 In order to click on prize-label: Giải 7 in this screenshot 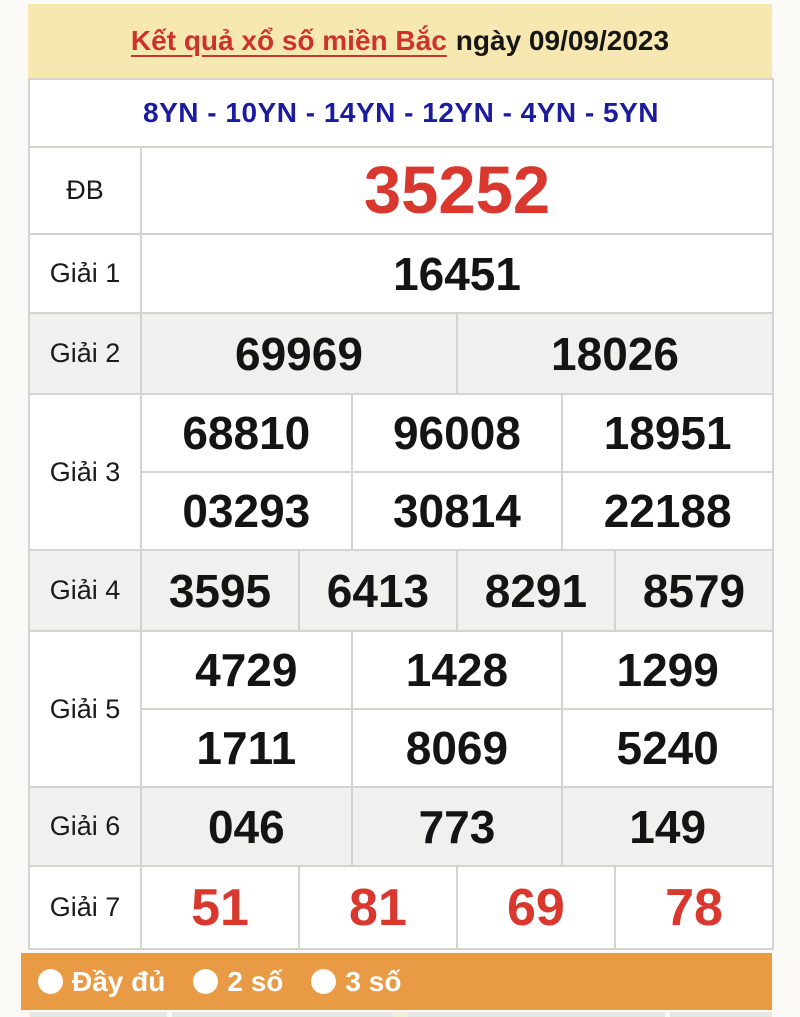, I will do `click(85, 907)`.